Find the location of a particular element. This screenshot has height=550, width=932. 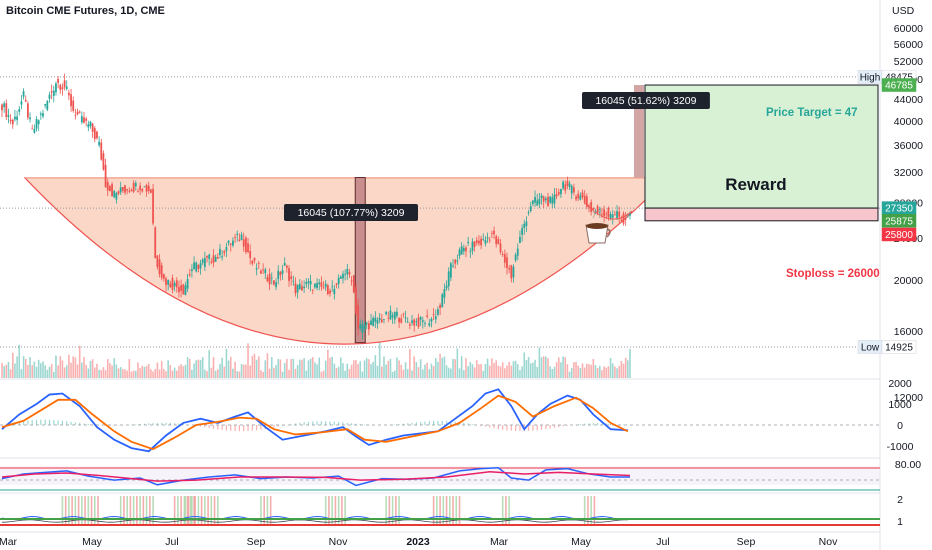

risk-zone is located at coordinates (761, 214).